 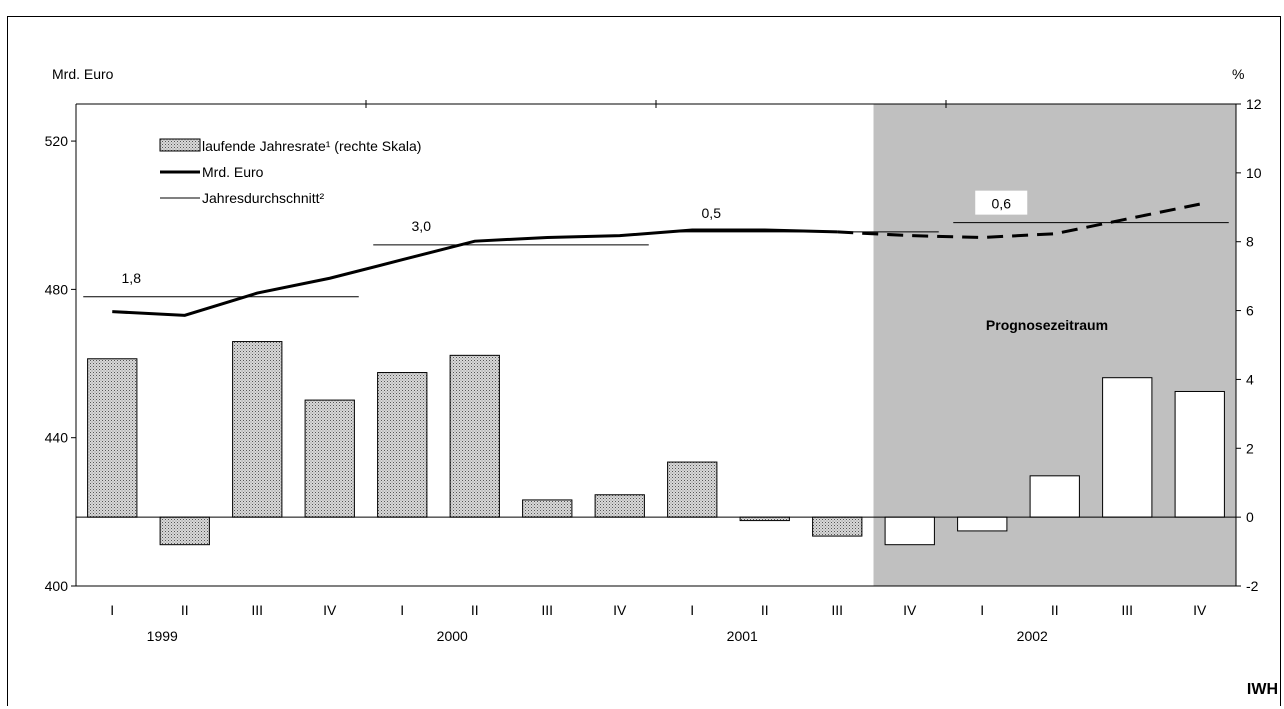 I want to click on right-tick-label: -2, so click(x=1252, y=586).